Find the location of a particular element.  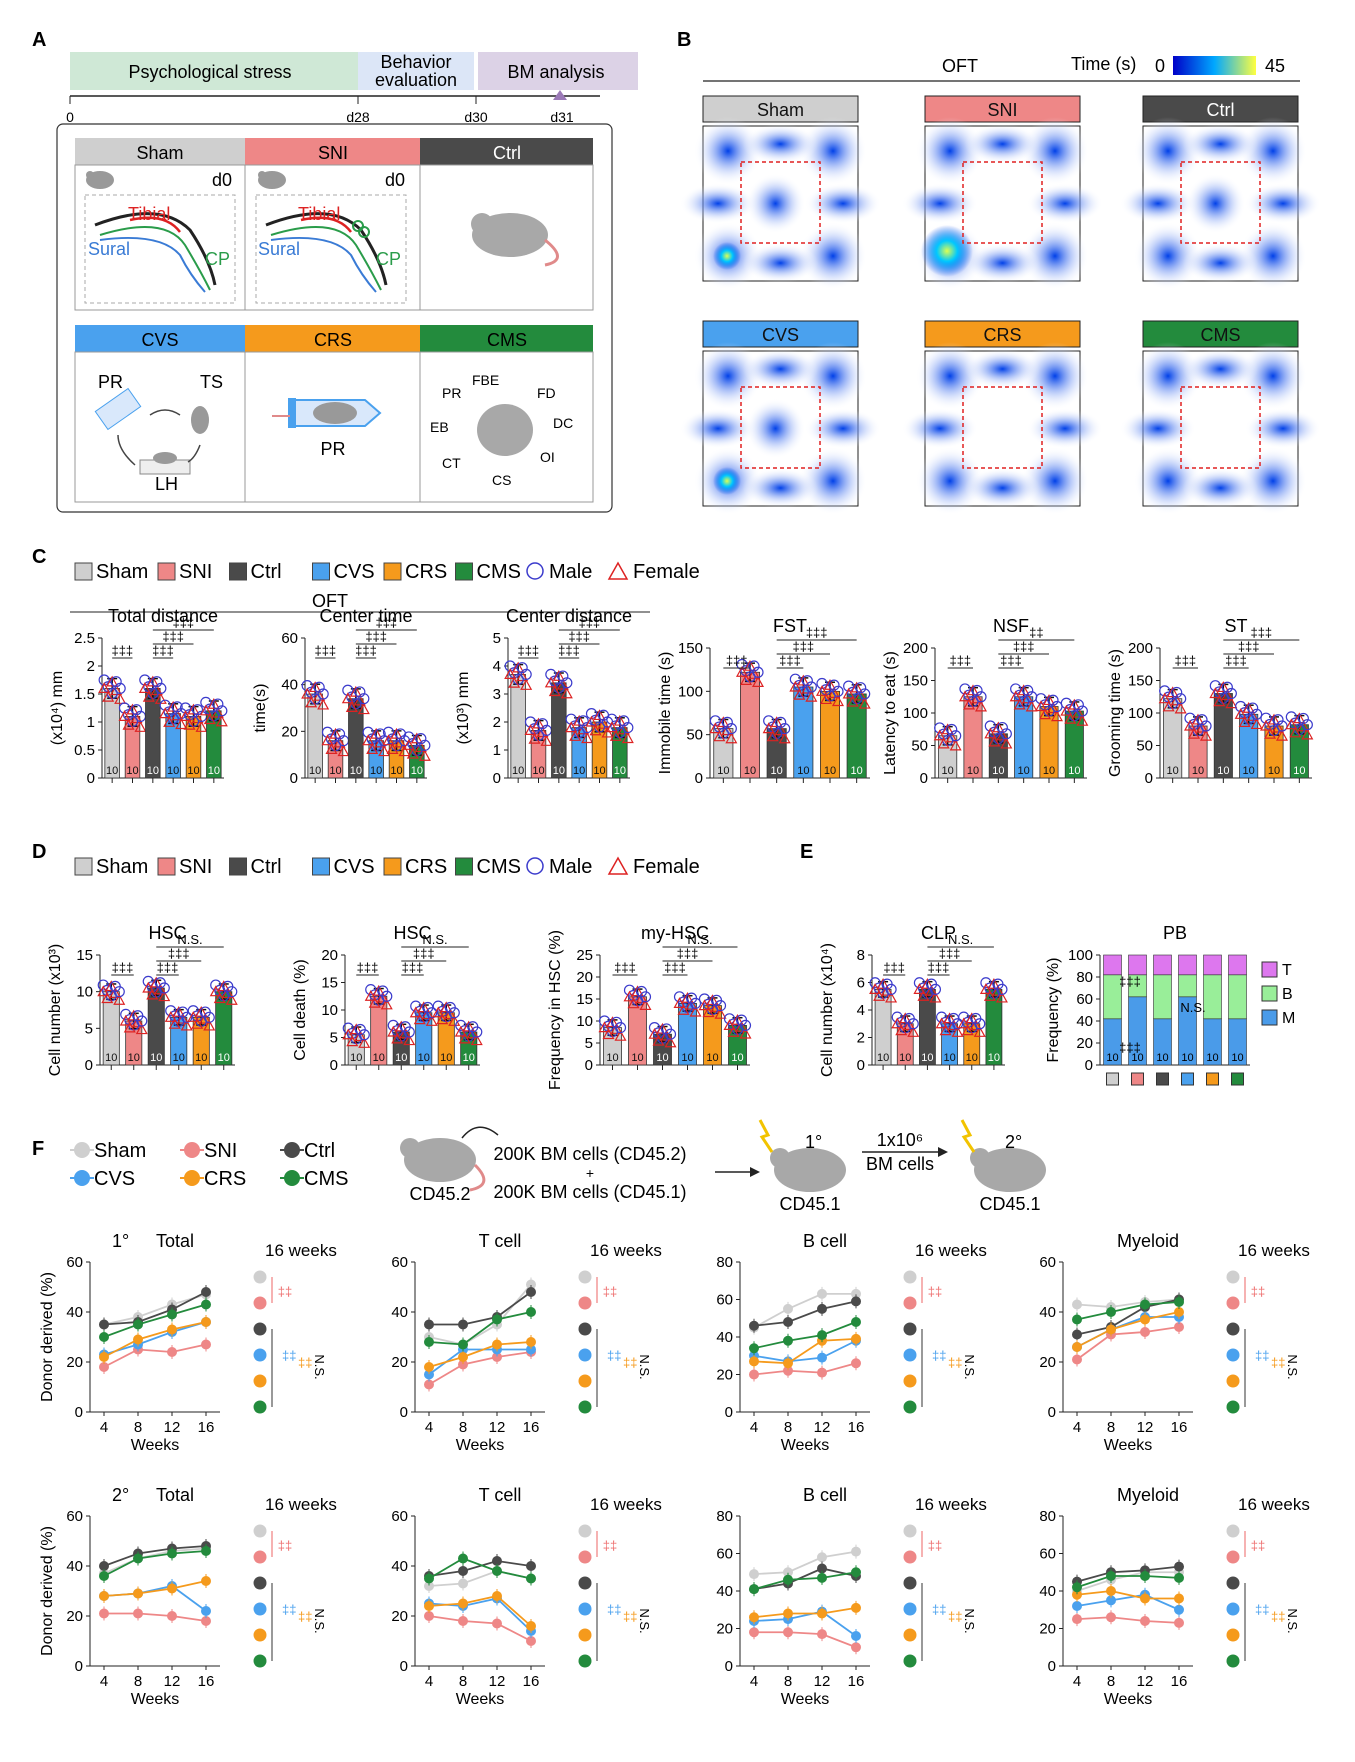

legend-swatch-cms is located at coordinates (464, 866).